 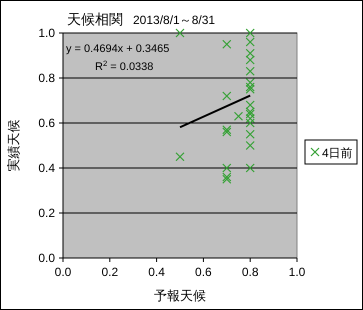 I want to click on y-tick-label: 0.6, so click(x=47, y=123).